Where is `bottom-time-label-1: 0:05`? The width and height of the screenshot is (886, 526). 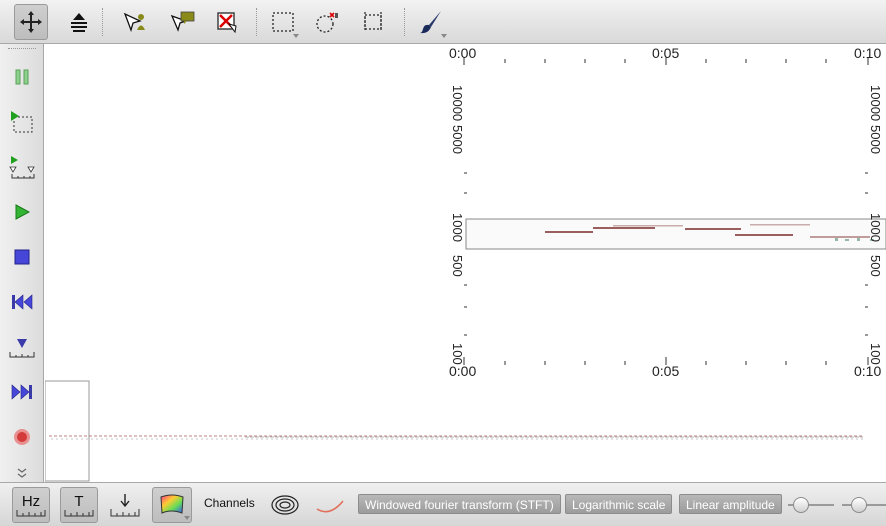
bottom-time-label-1: 0:05 is located at coordinates (666, 371).